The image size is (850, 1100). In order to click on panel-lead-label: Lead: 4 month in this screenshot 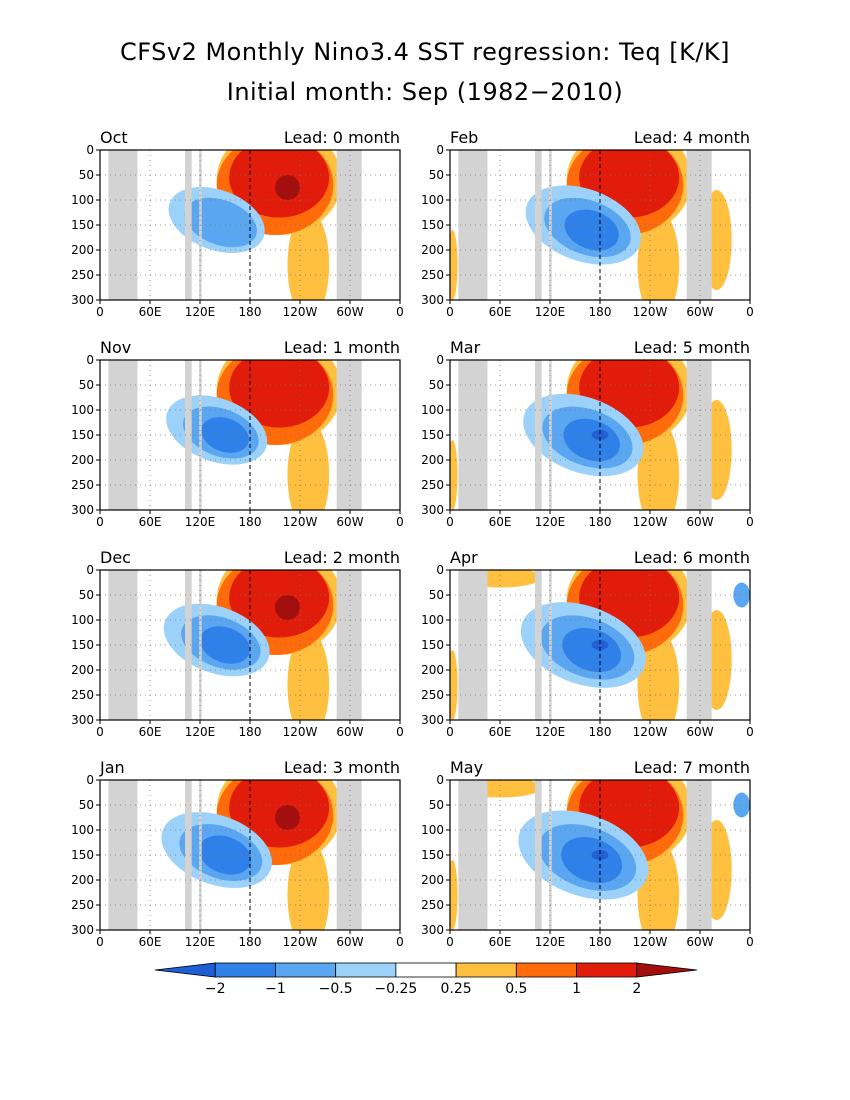, I will do `click(692, 137)`.